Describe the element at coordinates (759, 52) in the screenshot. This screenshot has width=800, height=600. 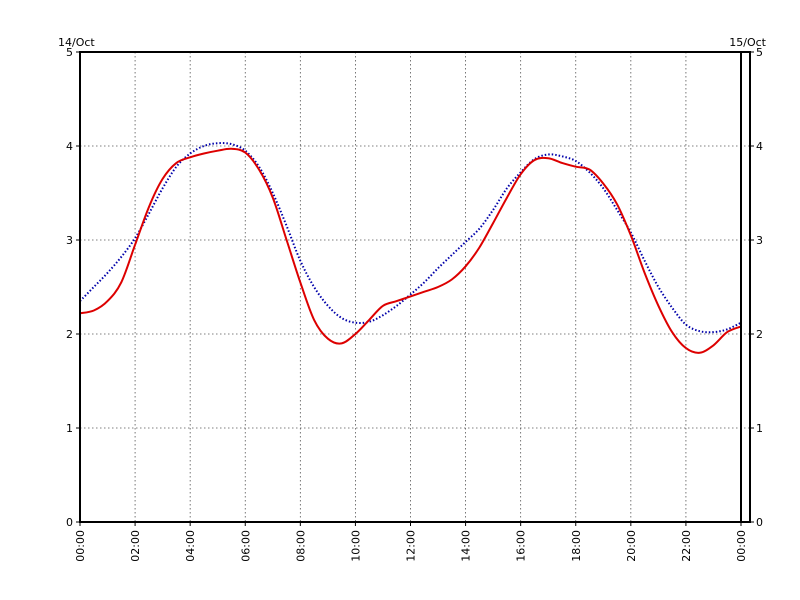
I see `y-tick-label-right: 5` at that location.